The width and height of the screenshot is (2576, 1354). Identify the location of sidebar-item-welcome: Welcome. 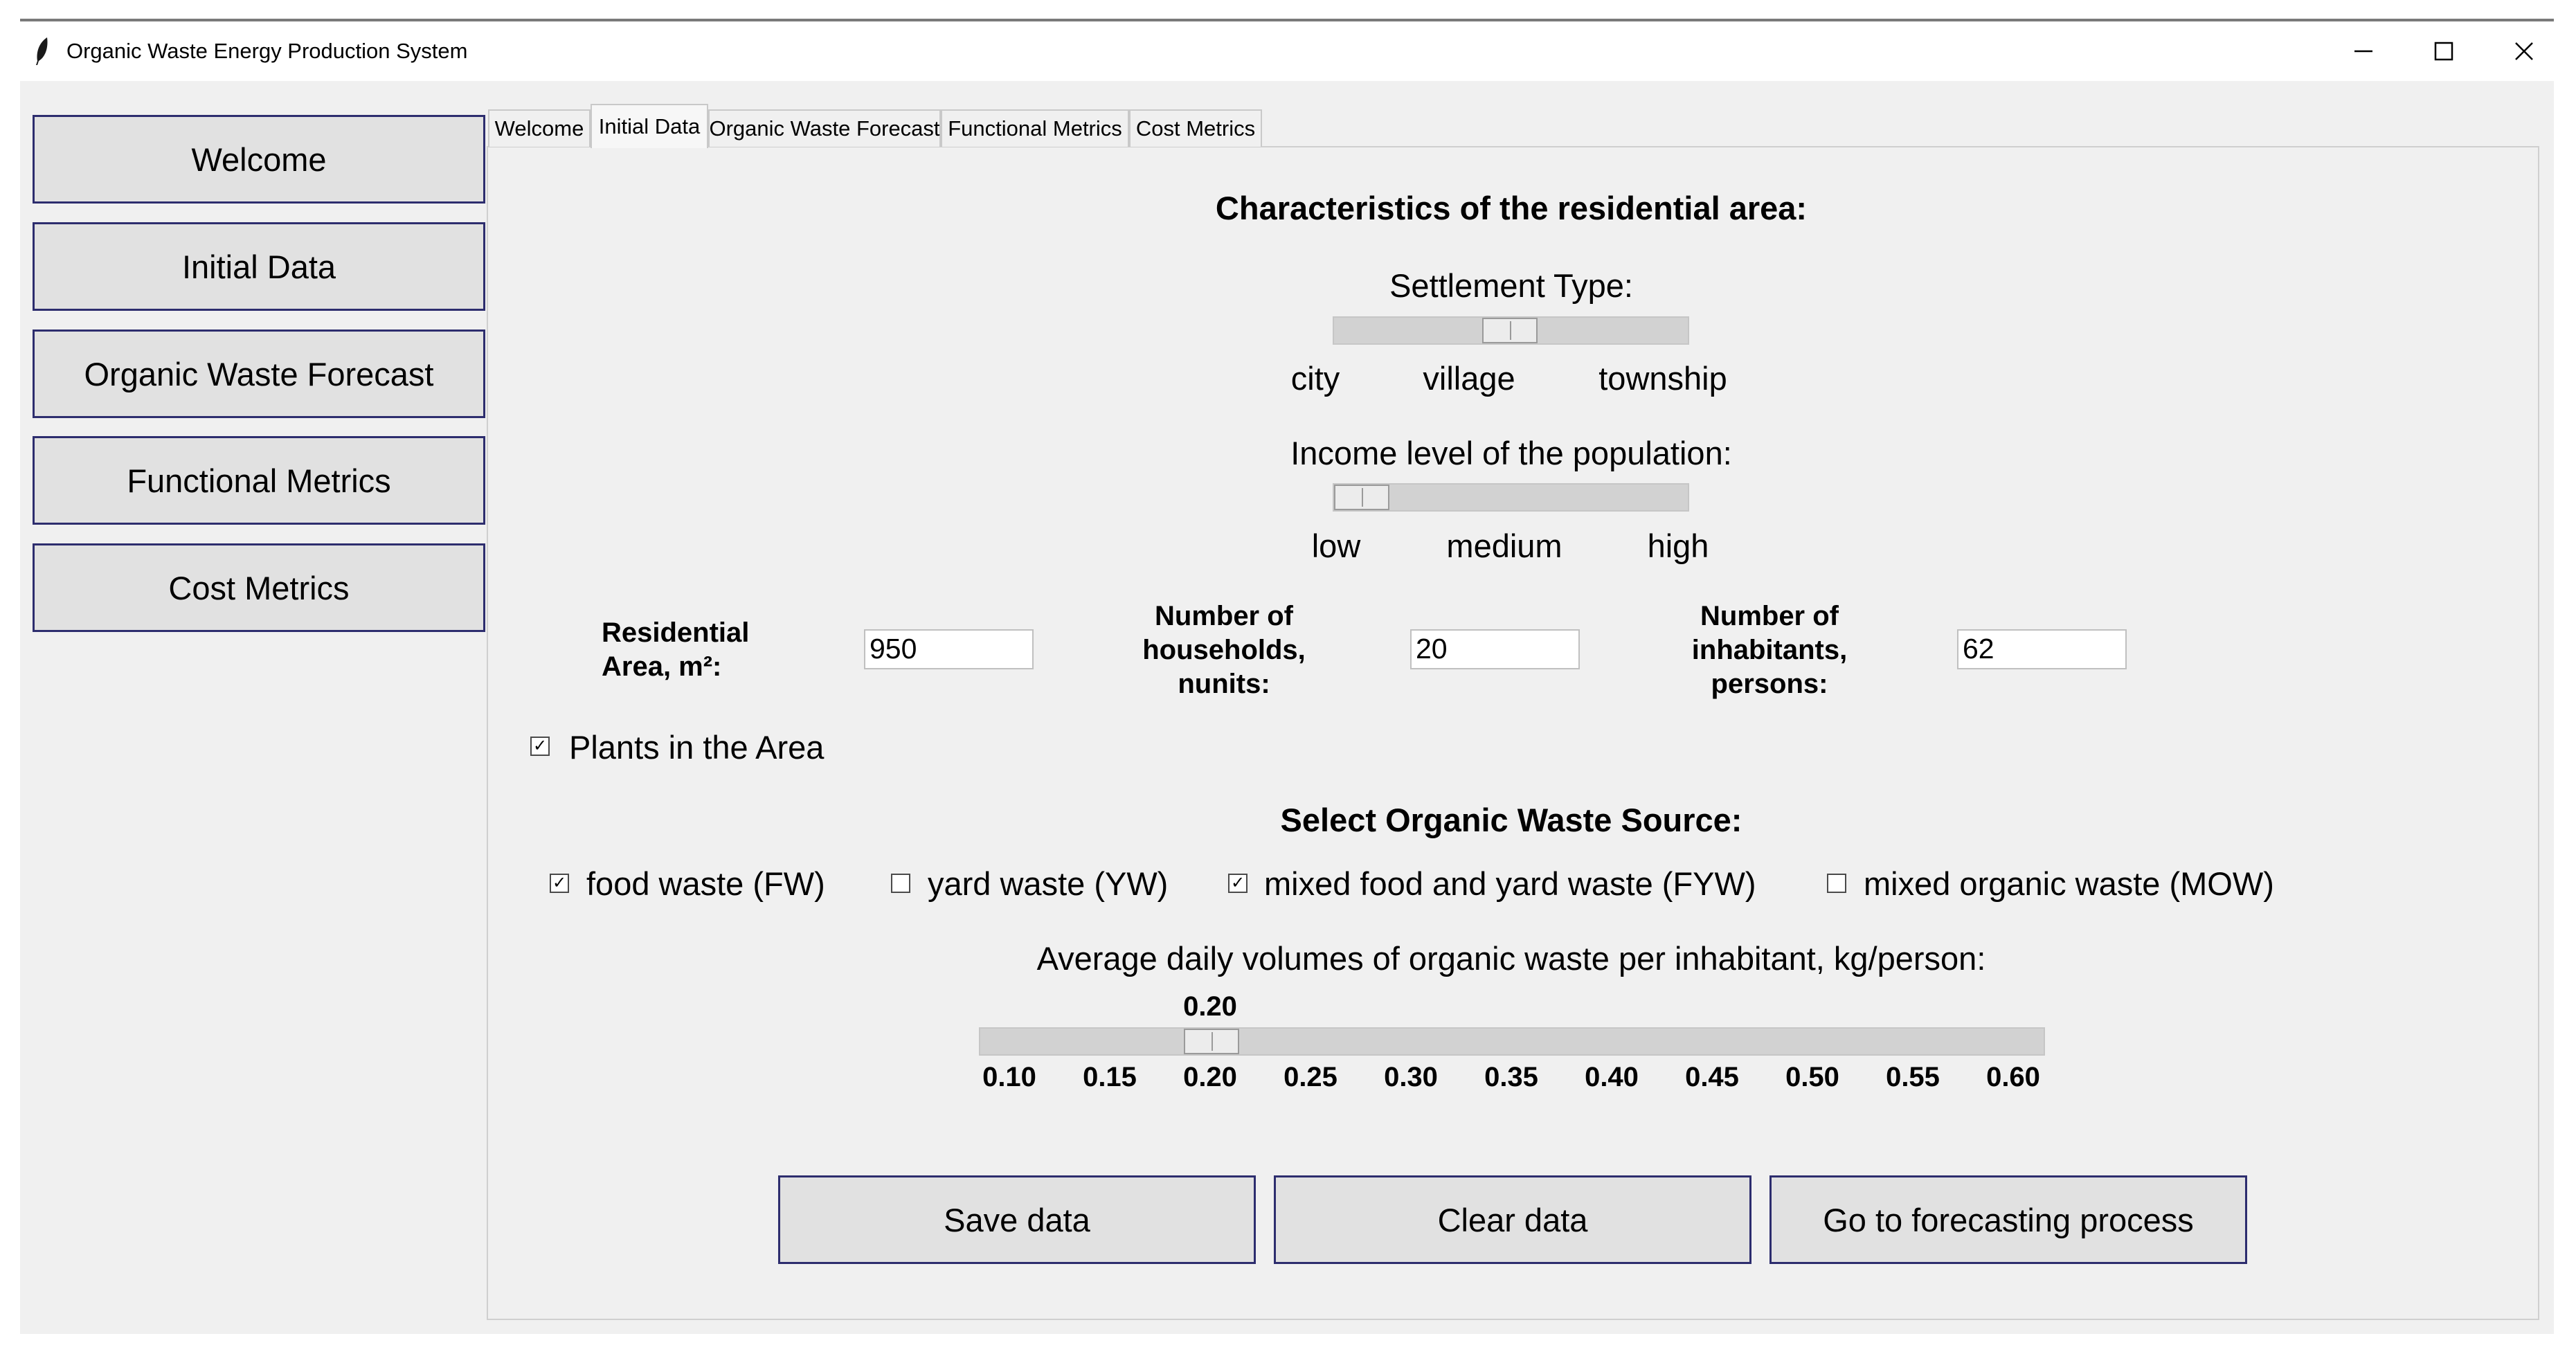
(259, 159).